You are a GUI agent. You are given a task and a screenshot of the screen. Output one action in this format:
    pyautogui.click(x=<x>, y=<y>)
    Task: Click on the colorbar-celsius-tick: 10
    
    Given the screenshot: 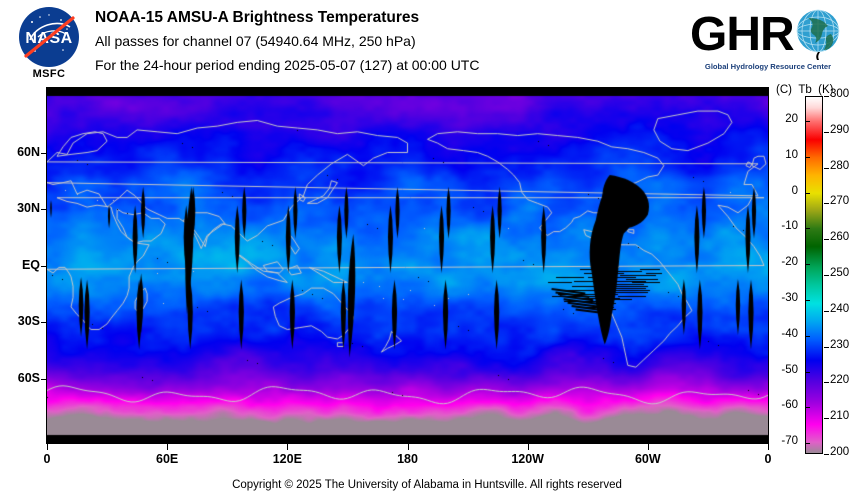 What is the action you would take?
    pyautogui.click(x=791, y=154)
    